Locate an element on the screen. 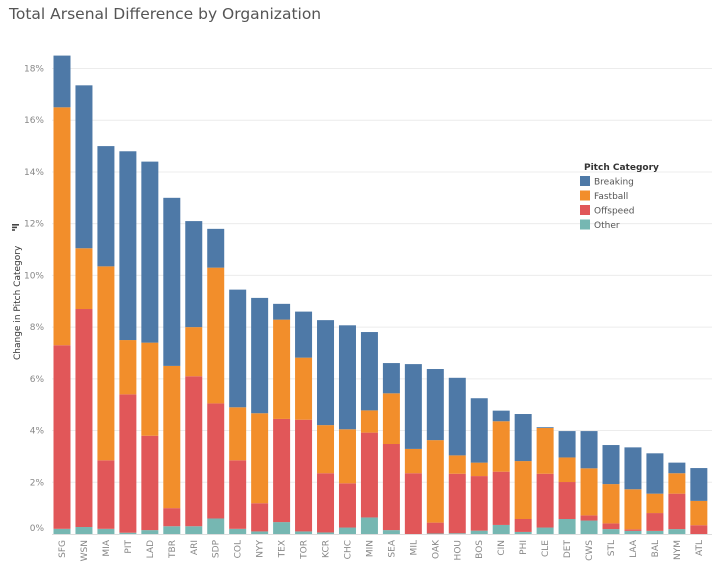 The width and height of the screenshot is (715, 566). bar-stack-min is located at coordinates (369, 433).